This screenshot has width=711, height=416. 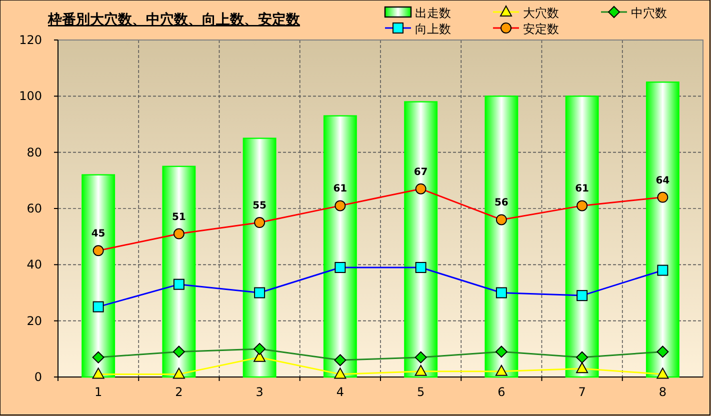 I want to click on legend-label: 大穴数, so click(x=541, y=13).